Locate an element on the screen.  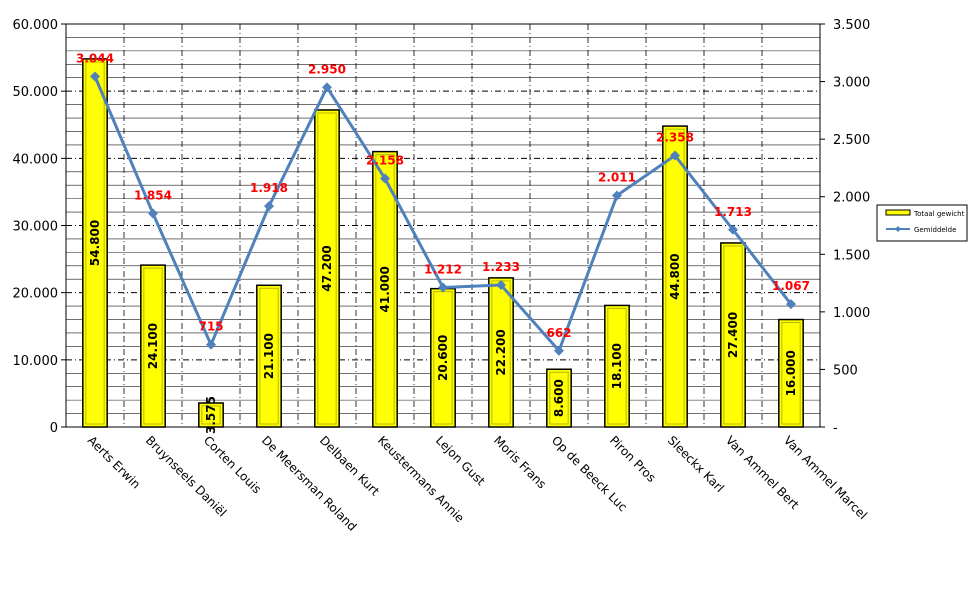
bar-value-label: 54.800 is located at coordinates (95, 243).